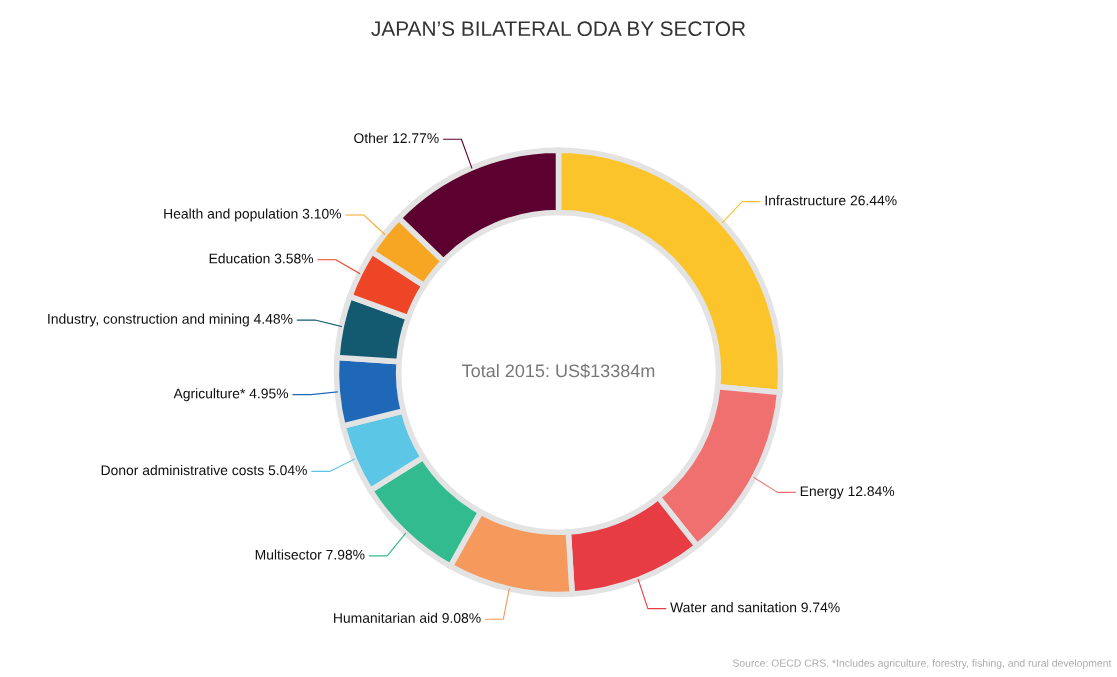 This screenshot has height=677, width=1117. What do you see at coordinates (396, 138) in the screenshot?
I see `slice-label: Other 12.77%` at bounding box center [396, 138].